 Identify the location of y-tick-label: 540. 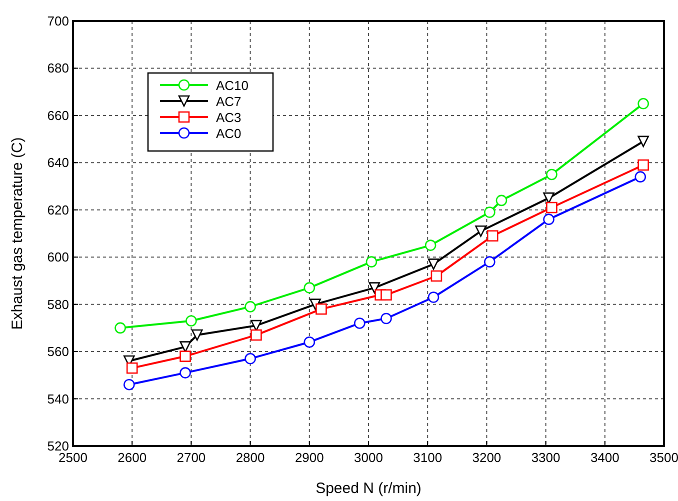
(58, 398).